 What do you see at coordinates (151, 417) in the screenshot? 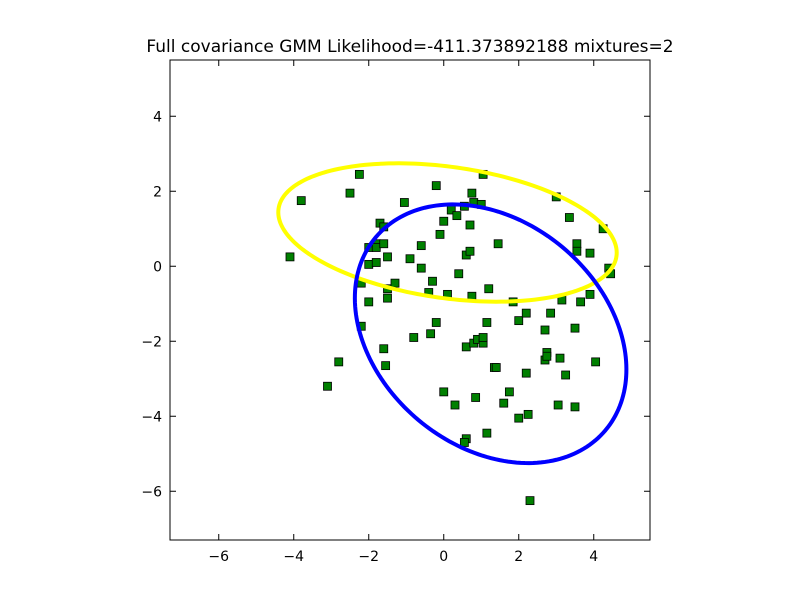
I see `y-tick-label: −4` at bounding box center [151, 417].